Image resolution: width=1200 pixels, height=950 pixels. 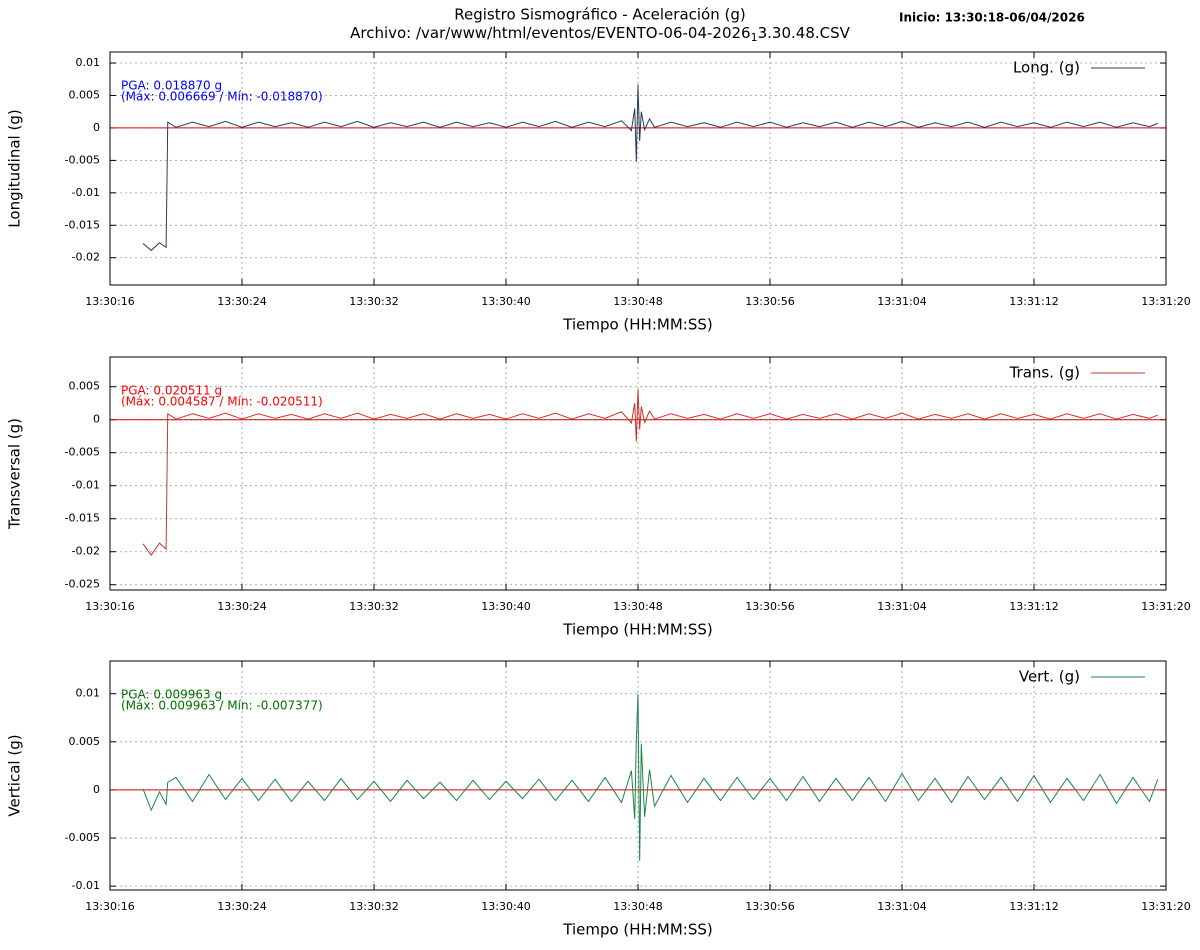 What do you see at coordinates (992, 18) in the screenshot?
I see `start-label: Inicio: 13:30:18-06/04/2026` at bounding box center [992, 18].